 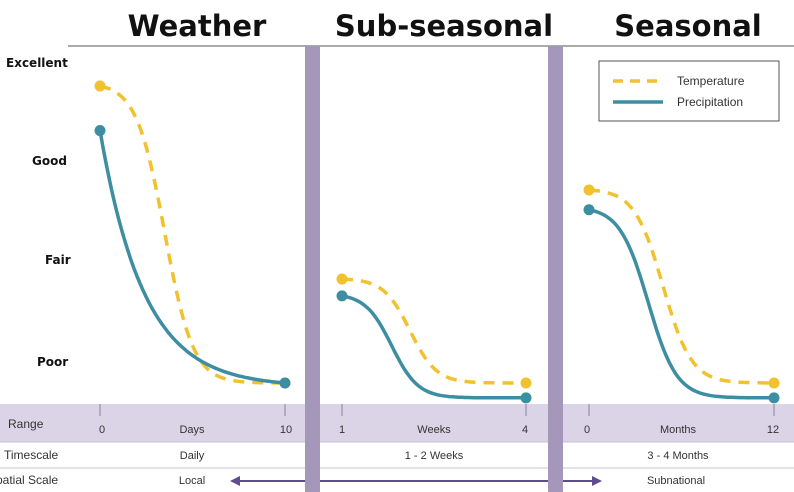 What do you see at coordinates (397, 423) in the screenshot?
I see `range-band` at bounding box center [397, 423].